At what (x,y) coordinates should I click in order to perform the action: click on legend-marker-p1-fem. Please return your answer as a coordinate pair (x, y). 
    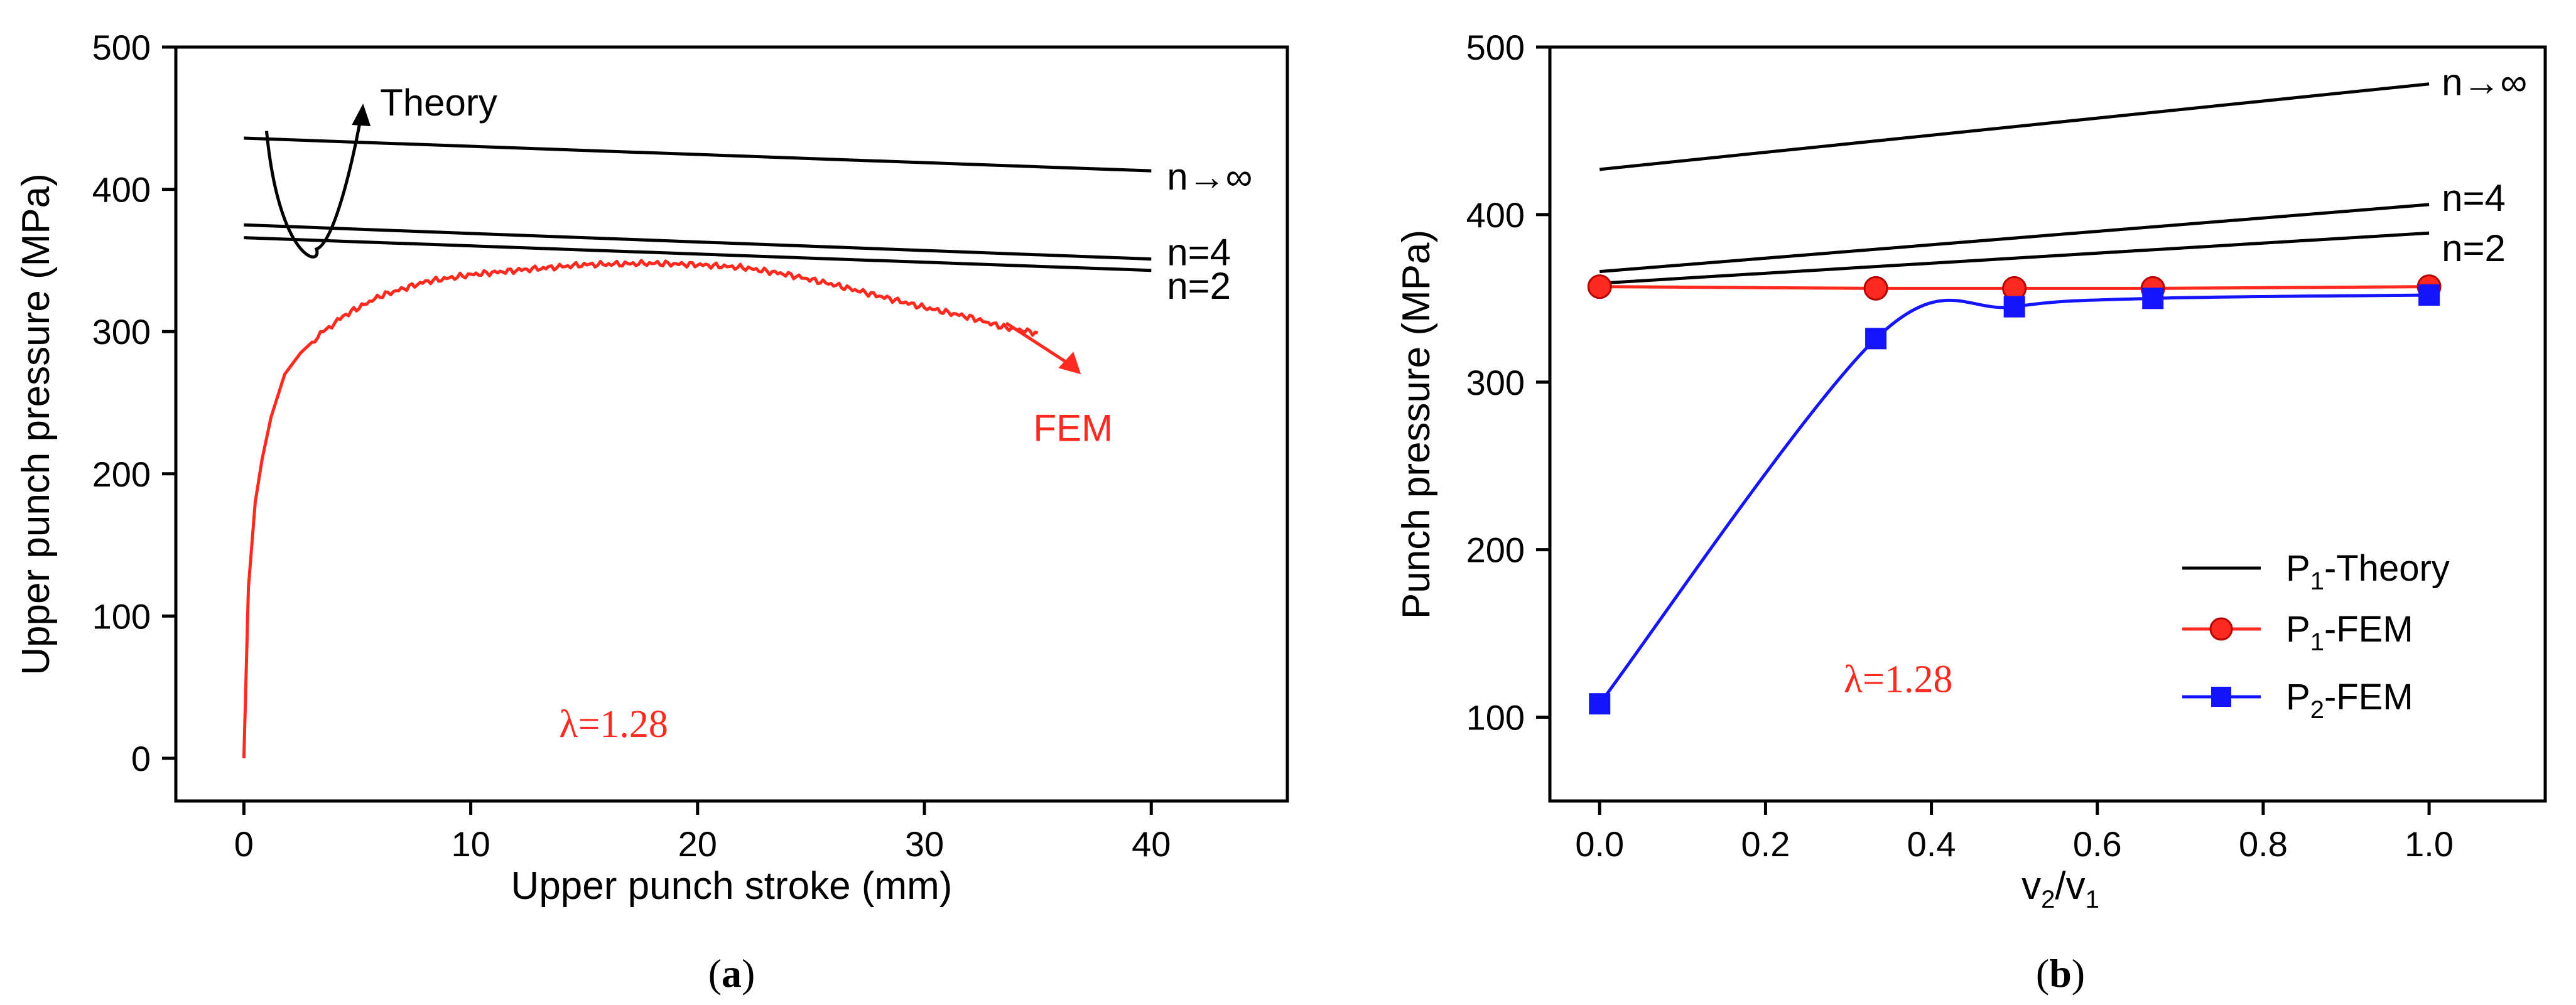
    Looking at the image, I should click on (2221, 629).